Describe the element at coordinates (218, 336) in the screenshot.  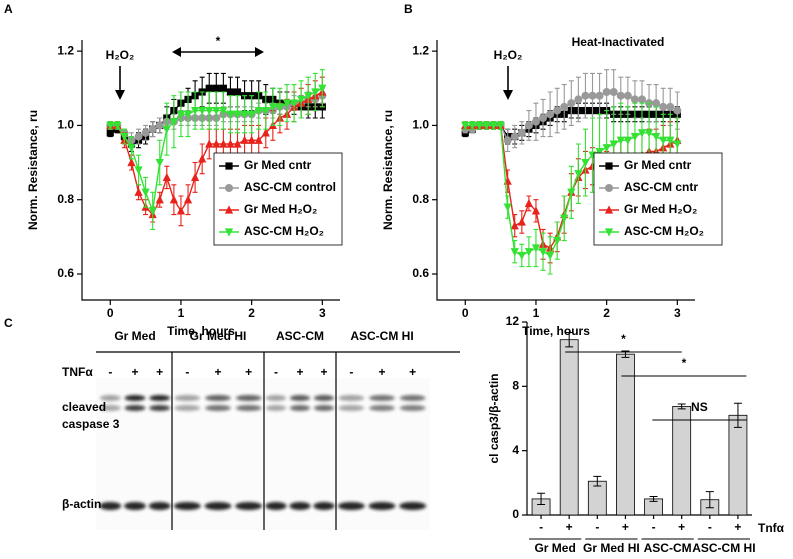
I see `blot-group-label: Gr Med HI` at that location.